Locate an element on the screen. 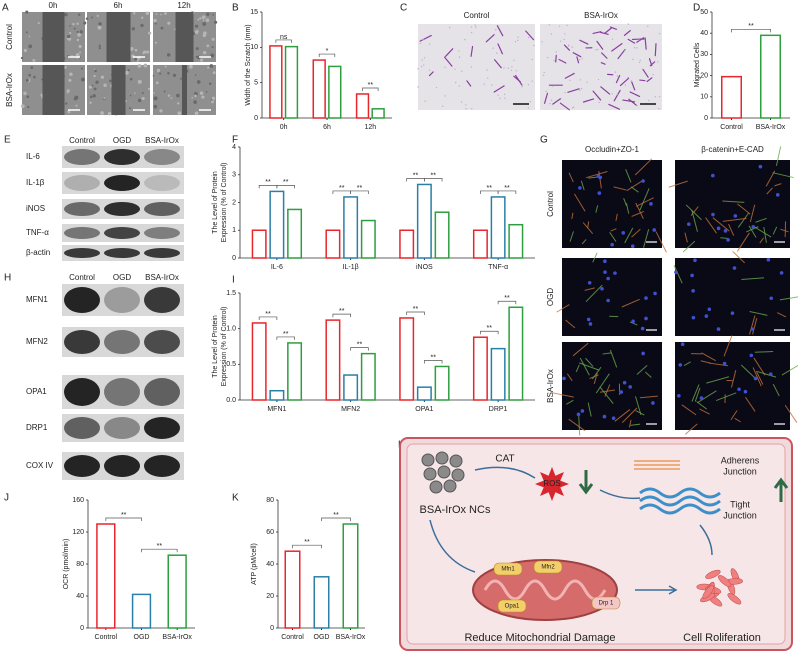  panel-letter: A is located at coordinates (5, 8).